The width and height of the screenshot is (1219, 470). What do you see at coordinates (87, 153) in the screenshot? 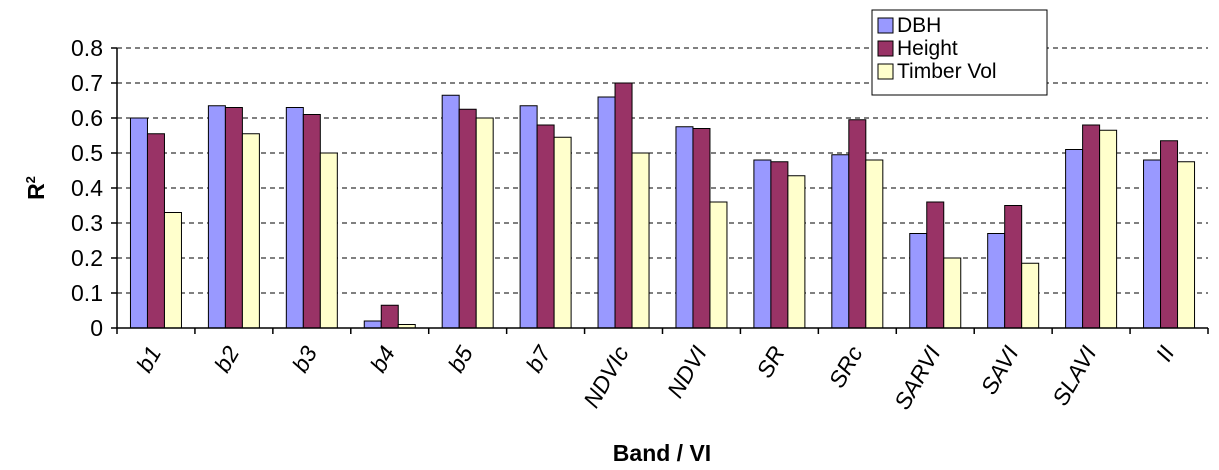
I see `y-tick-label: 0.5` at bounding box center [87, 153].